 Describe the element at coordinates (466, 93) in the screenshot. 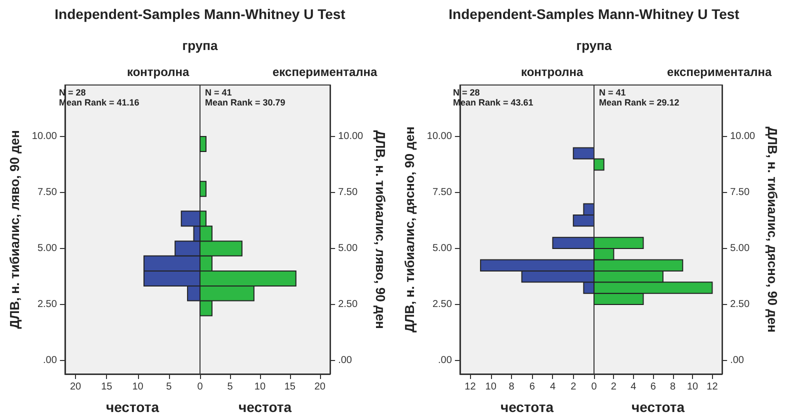

I see `annotation: N = 28` at that location.